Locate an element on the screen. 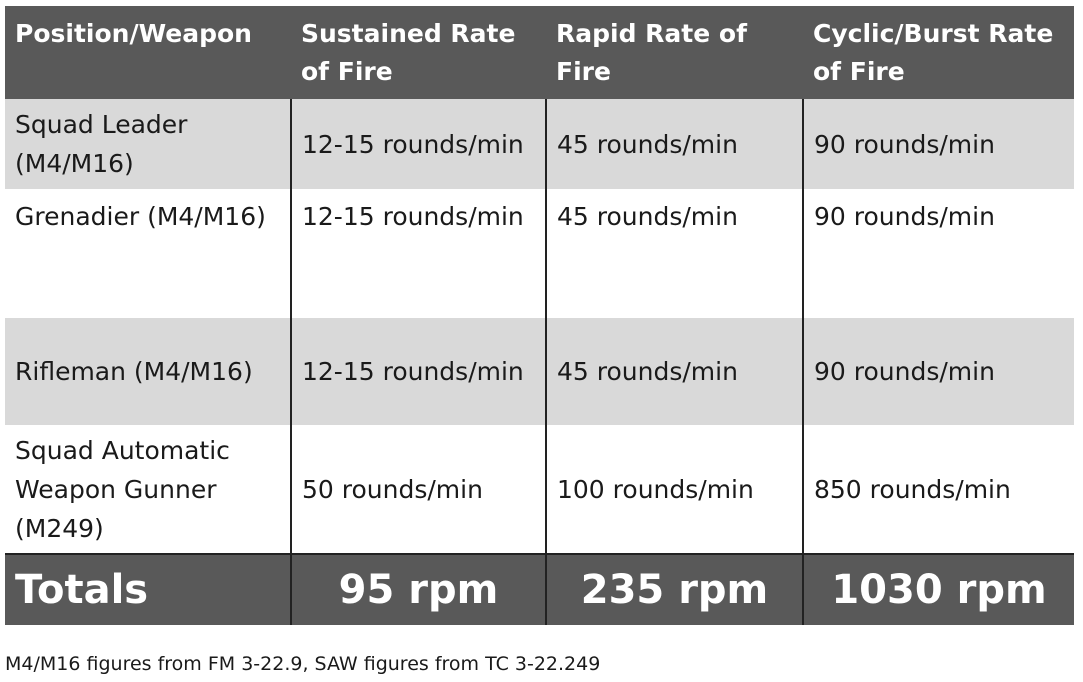 This screenshot has height=682, width=1083. cell-sustained: 50 rounds/min is located at coordinates (418, 490).